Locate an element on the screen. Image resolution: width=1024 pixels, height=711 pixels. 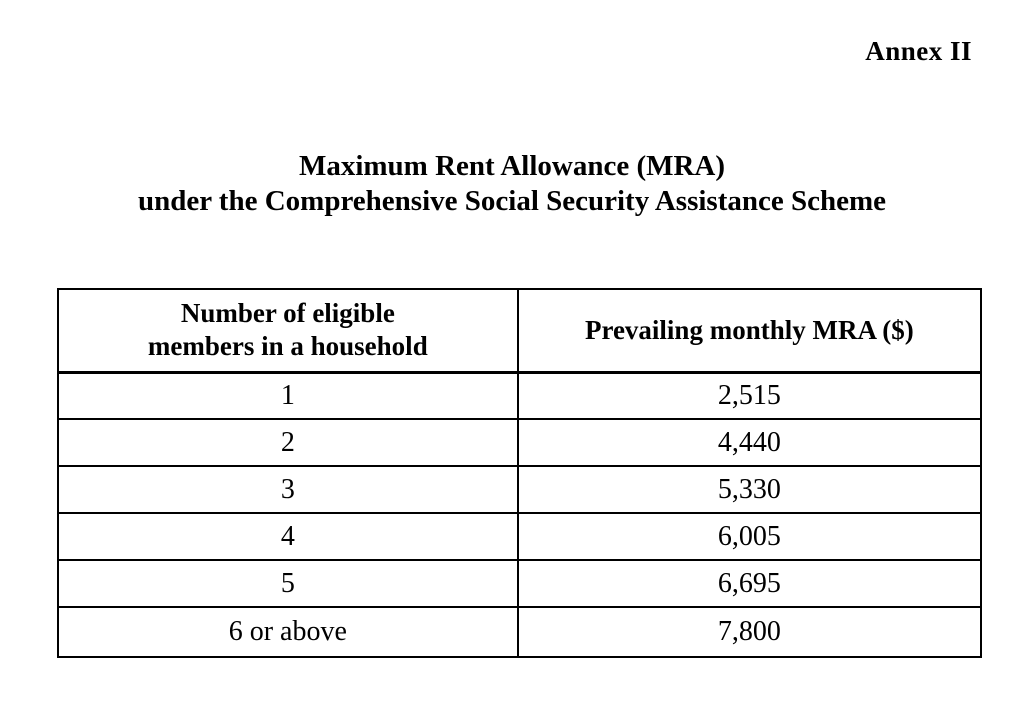
table-row: 2 4,440 is located at coordinates (520, 442).